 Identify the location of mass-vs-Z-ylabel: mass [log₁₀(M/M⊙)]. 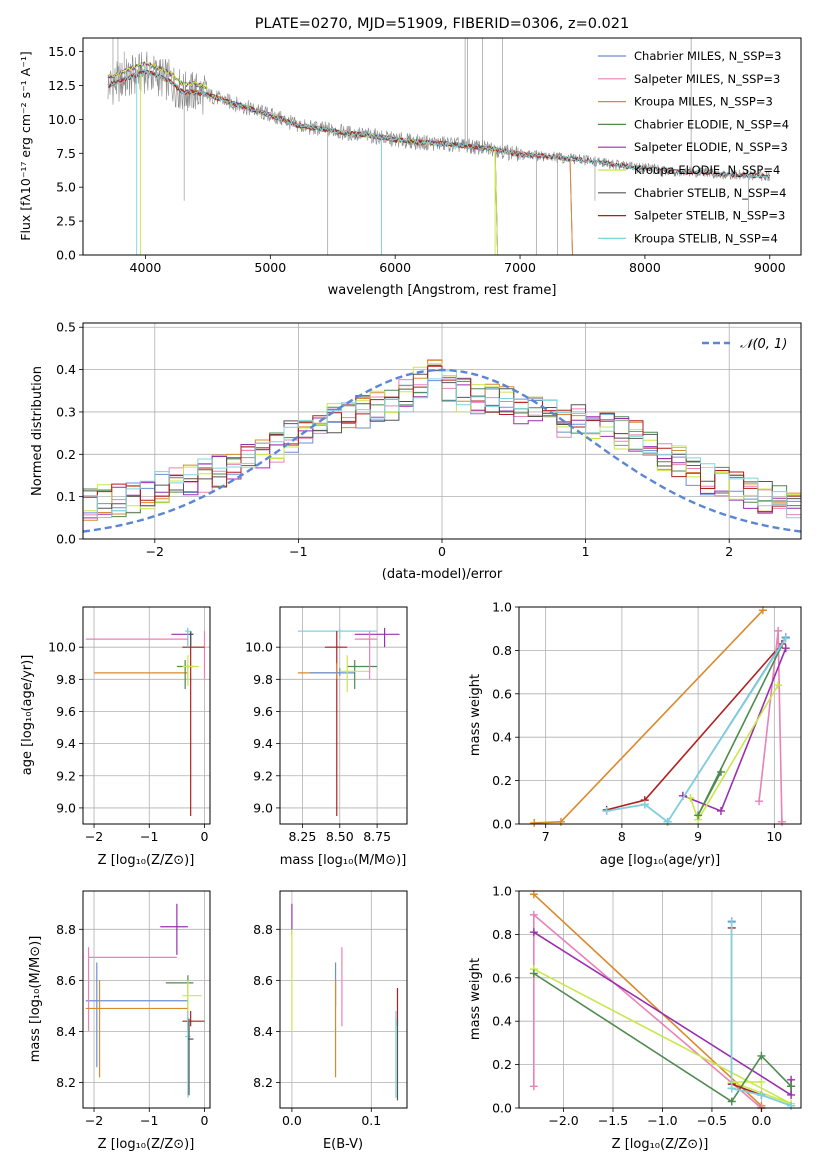
(35, 999).